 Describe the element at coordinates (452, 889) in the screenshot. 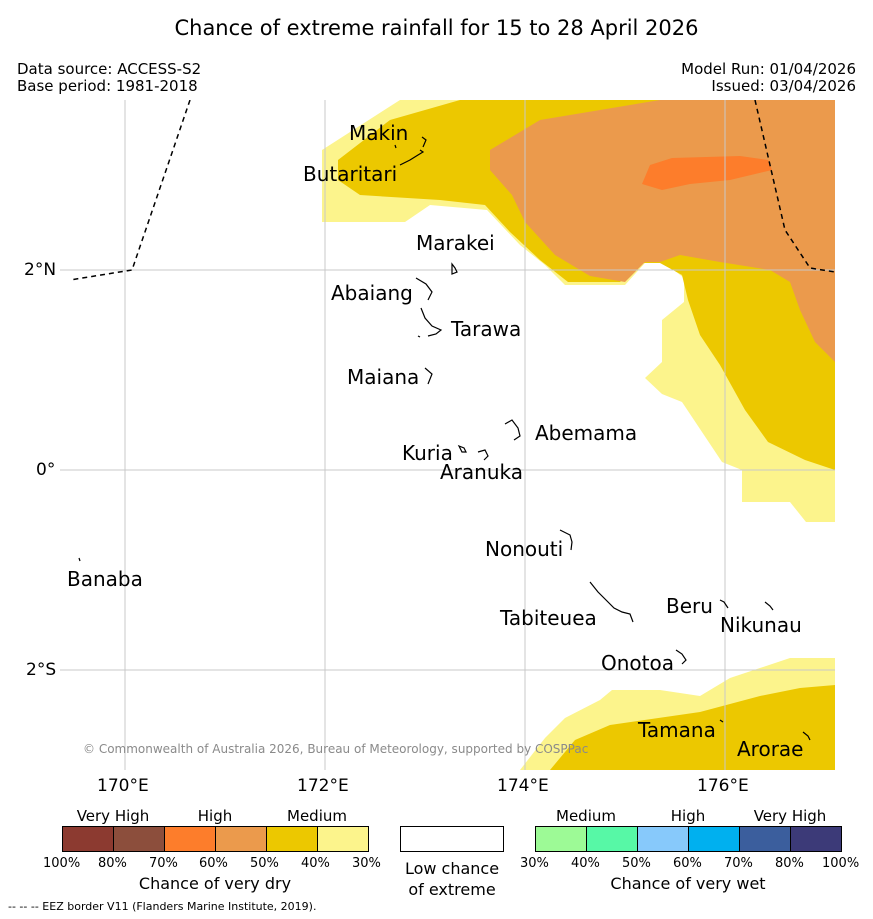

I see `legend-low-caption-2: of extreme` at that location.